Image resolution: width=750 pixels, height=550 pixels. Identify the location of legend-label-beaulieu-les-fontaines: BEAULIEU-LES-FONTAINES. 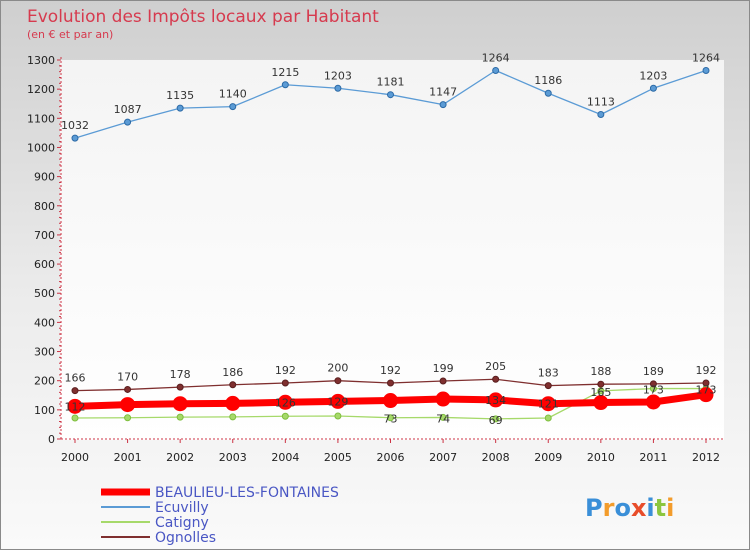
(247, 493).